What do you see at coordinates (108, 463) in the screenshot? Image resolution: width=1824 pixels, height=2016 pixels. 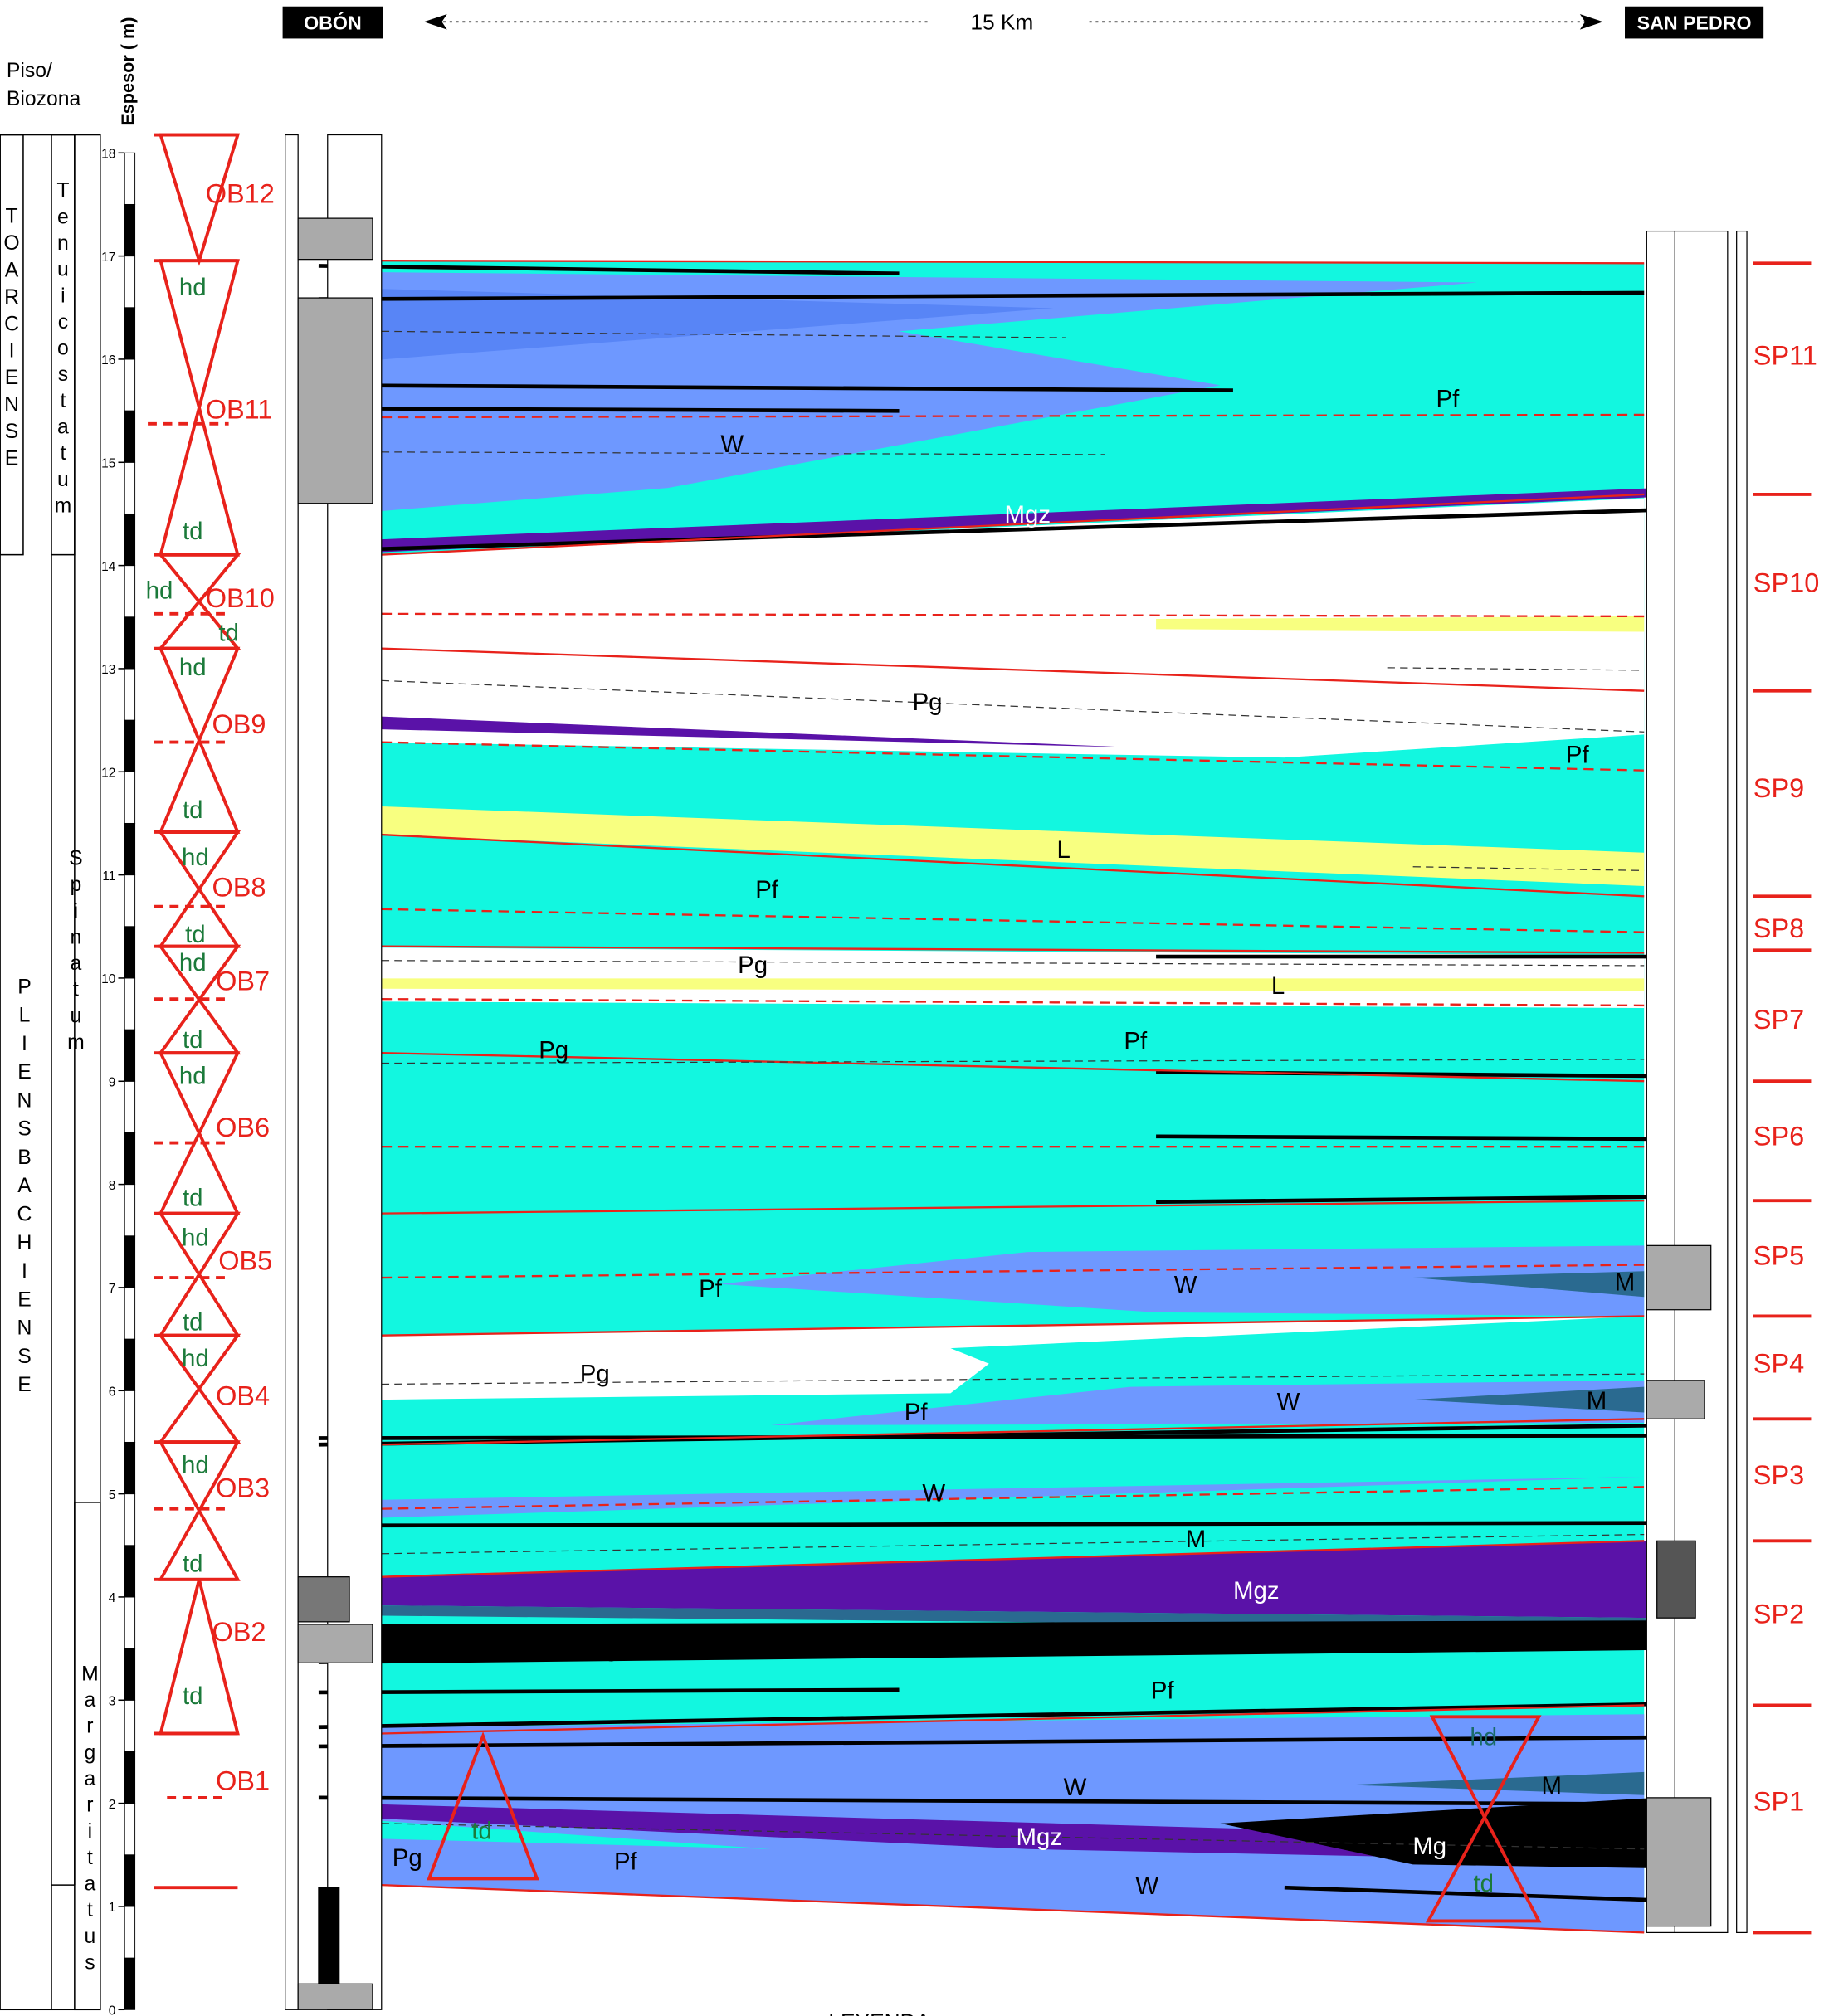 I see `tick-label: 15` at bounding box center [108, 463].